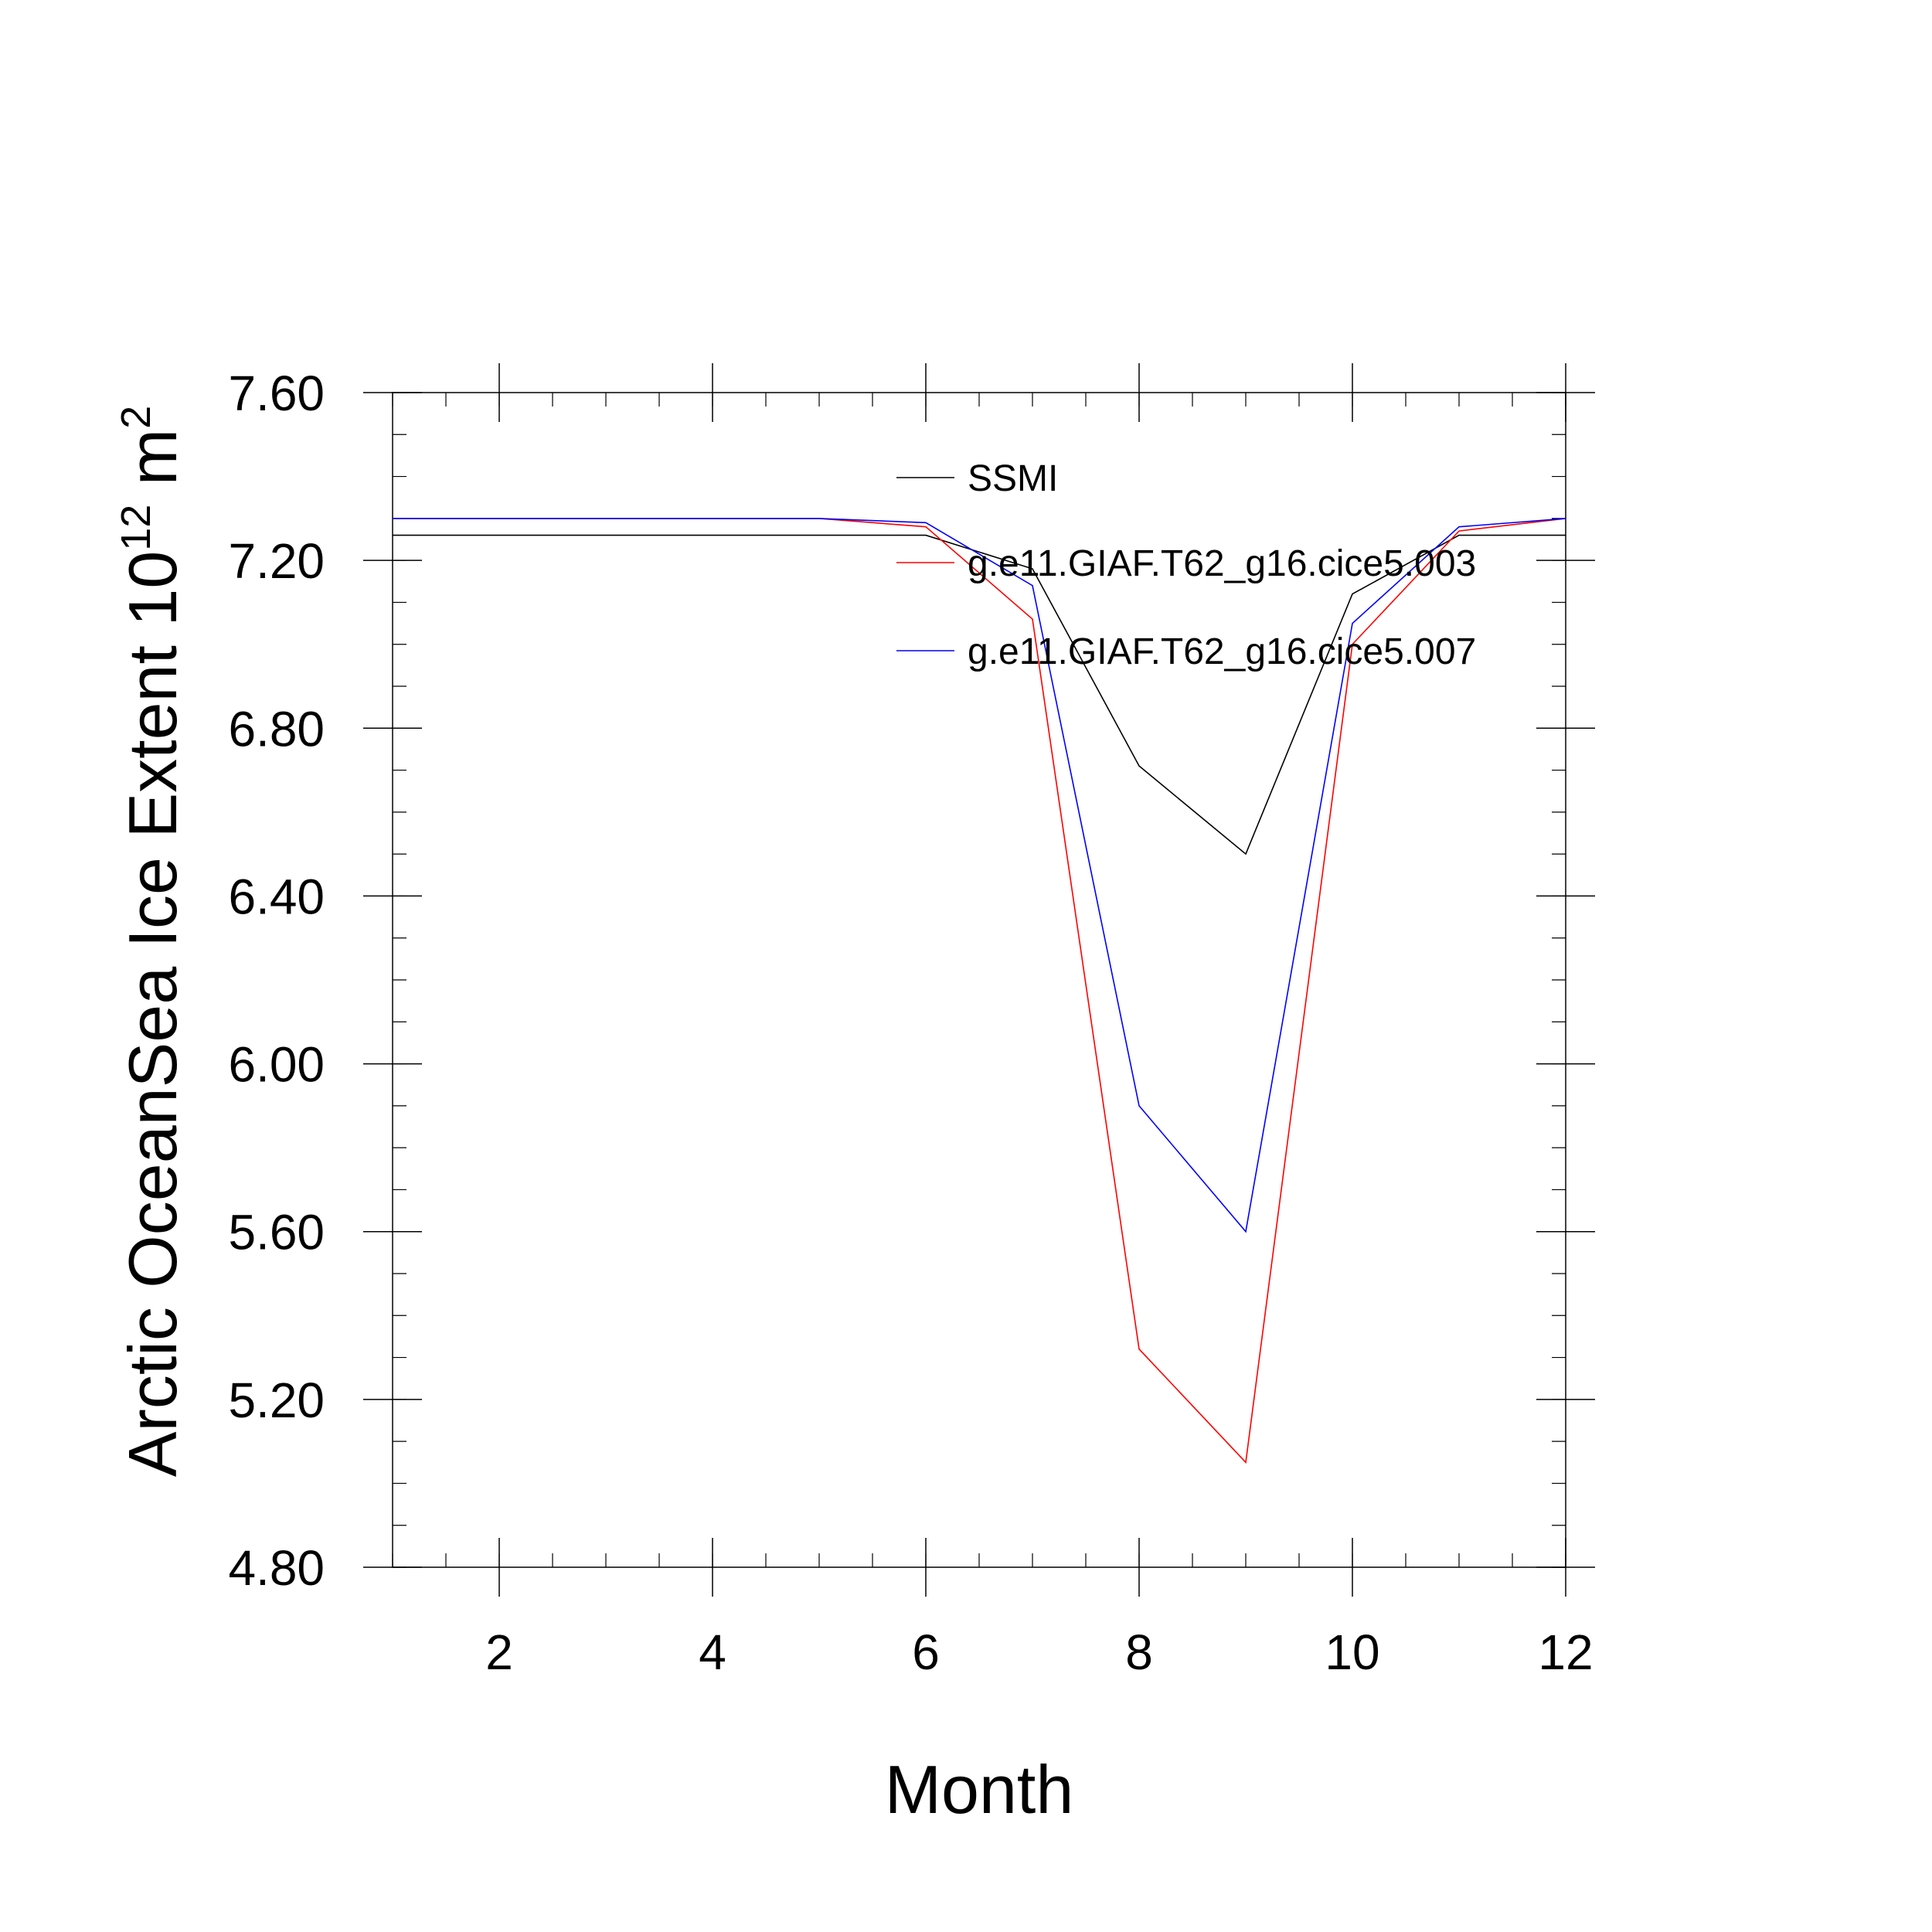 The image size is (1932, 1932). Describe the element at coordinates (1222, 652) in the screenshot. I see `legend-label: g.e11.GIAF.T62_g16.cice5.007` at that location.